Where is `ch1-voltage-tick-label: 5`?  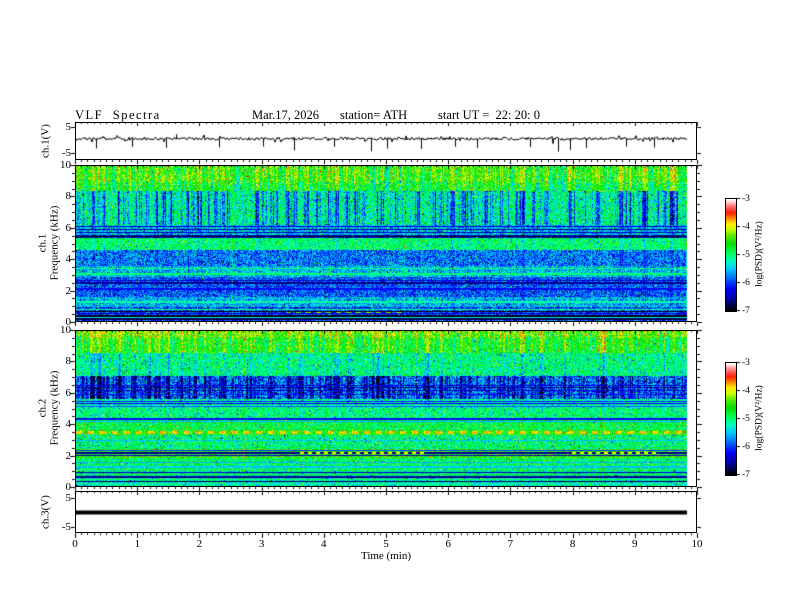 ch1-voltage-tick-label: 5 is located at coordinates (68, 127).